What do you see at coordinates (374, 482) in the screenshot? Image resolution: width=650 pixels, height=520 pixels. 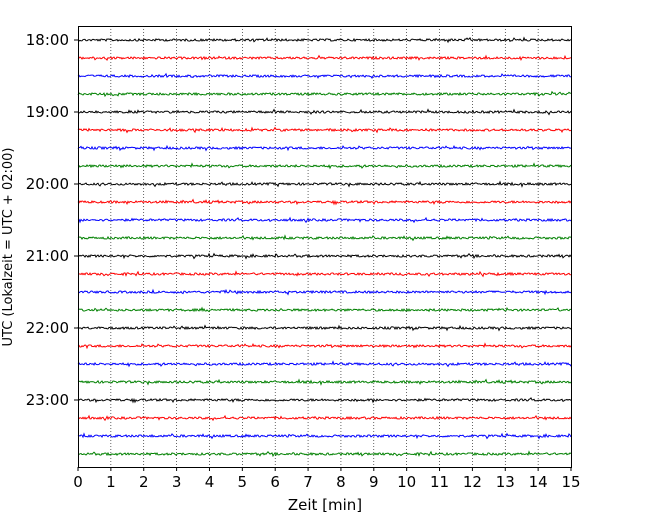 I see `x-tick-label: 9` at bounding box center [374, 482].